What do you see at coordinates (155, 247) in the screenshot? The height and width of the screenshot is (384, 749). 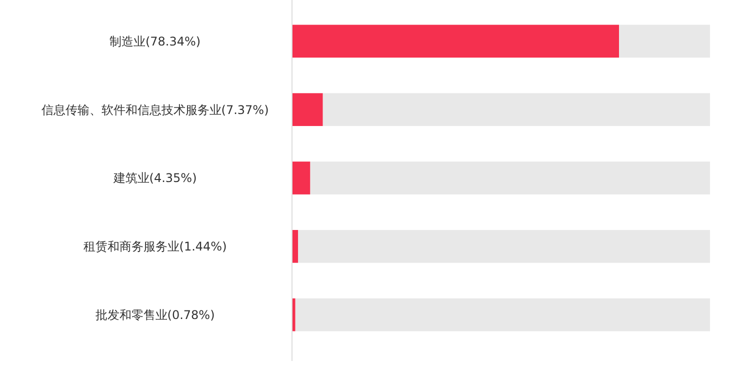 I see `y-tick-label: 租赁和商务服务业(1.44%)` at bounding box center [155, 247].